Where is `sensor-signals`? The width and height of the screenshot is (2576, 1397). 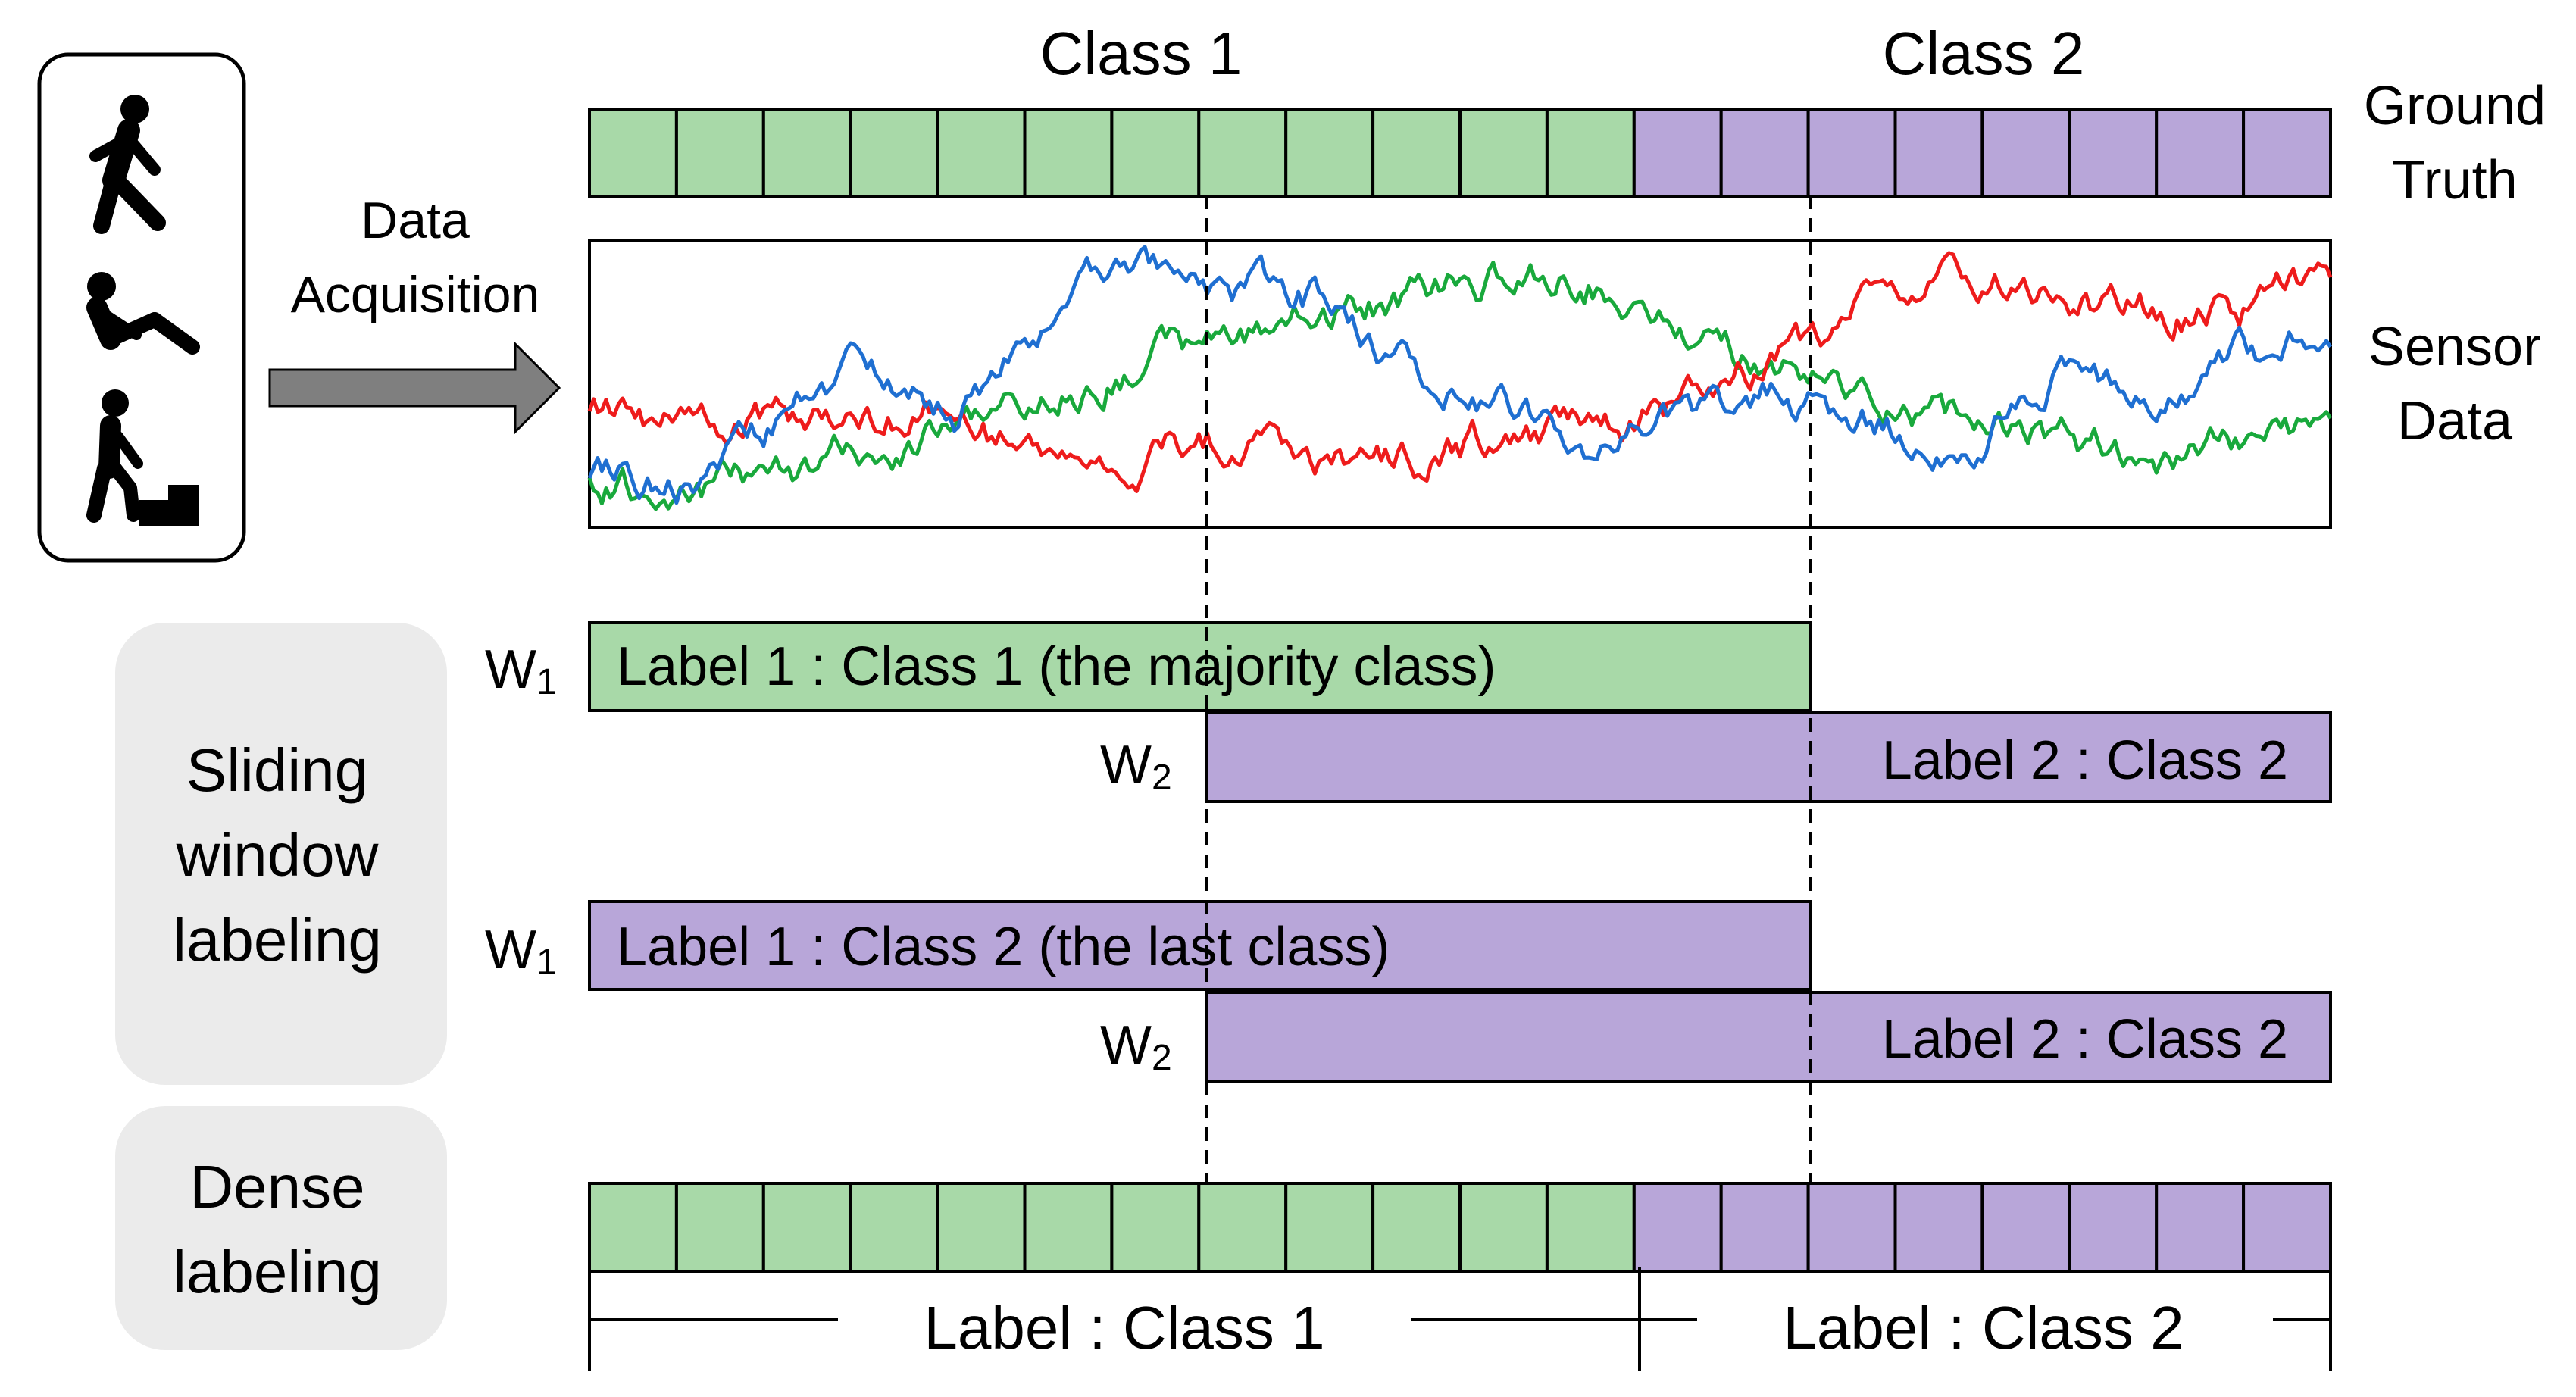
sensor-signals is located at coordinates (1460, 378).